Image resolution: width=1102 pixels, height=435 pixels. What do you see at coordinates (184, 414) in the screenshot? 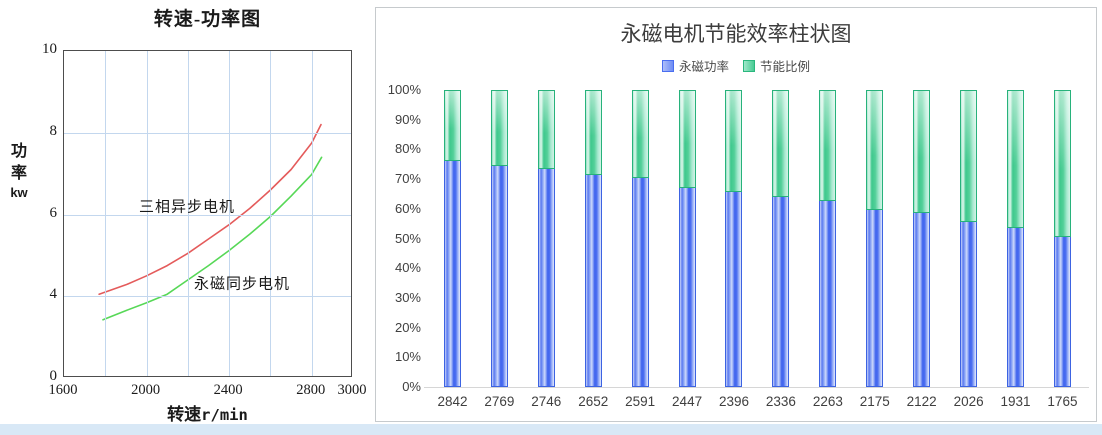
I see `x-axis-label-cn: 转速` at bounding box center [184, 414].